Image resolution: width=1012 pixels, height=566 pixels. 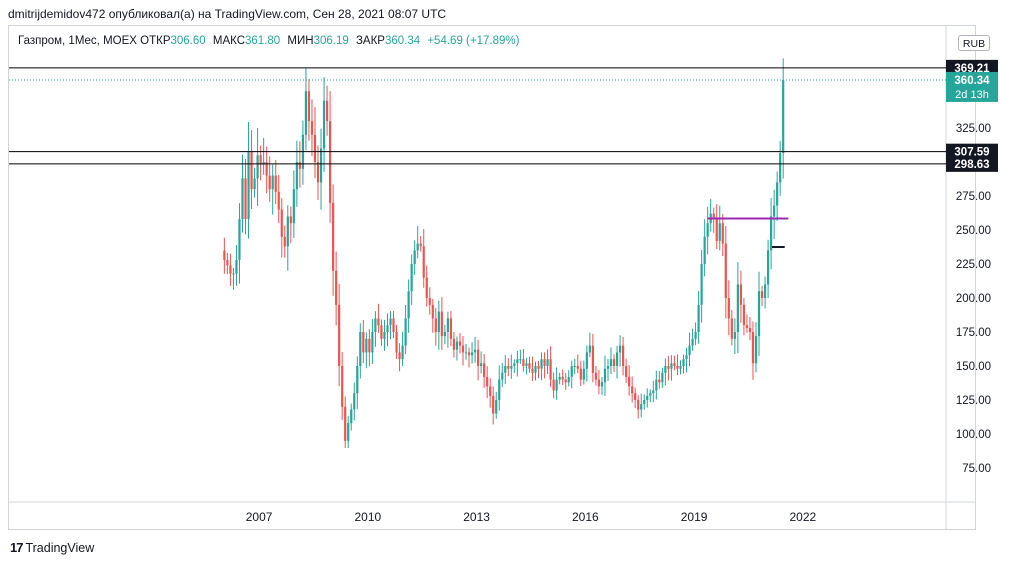 I want to click on y-tick-label: 200.00, so click(x=973, y=299).